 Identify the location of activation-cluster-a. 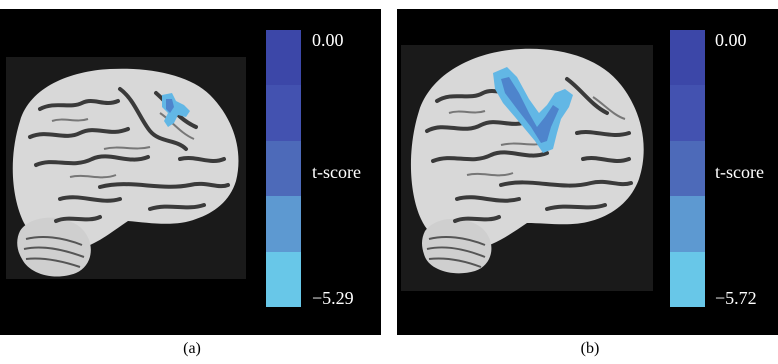
(176, 110).